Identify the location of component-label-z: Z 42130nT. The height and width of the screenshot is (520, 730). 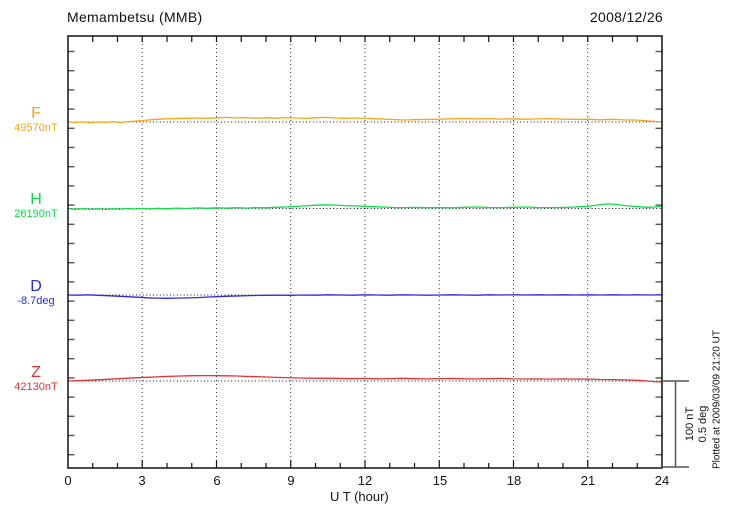
(36, 379).